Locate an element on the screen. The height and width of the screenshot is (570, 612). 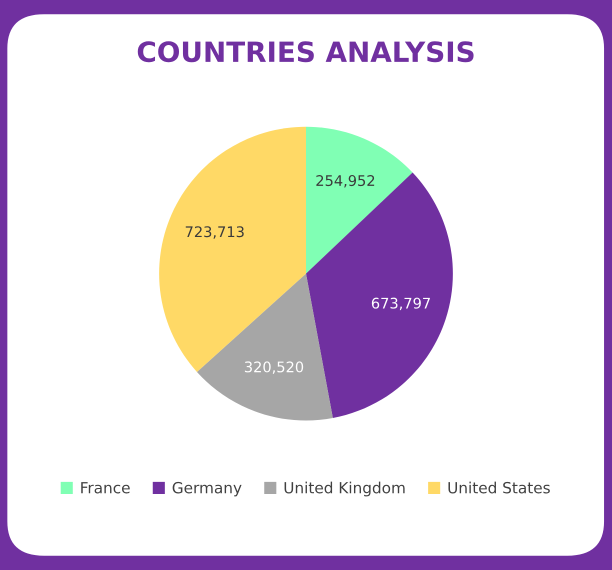
legend-label: France is located at coordinates (105, 488).